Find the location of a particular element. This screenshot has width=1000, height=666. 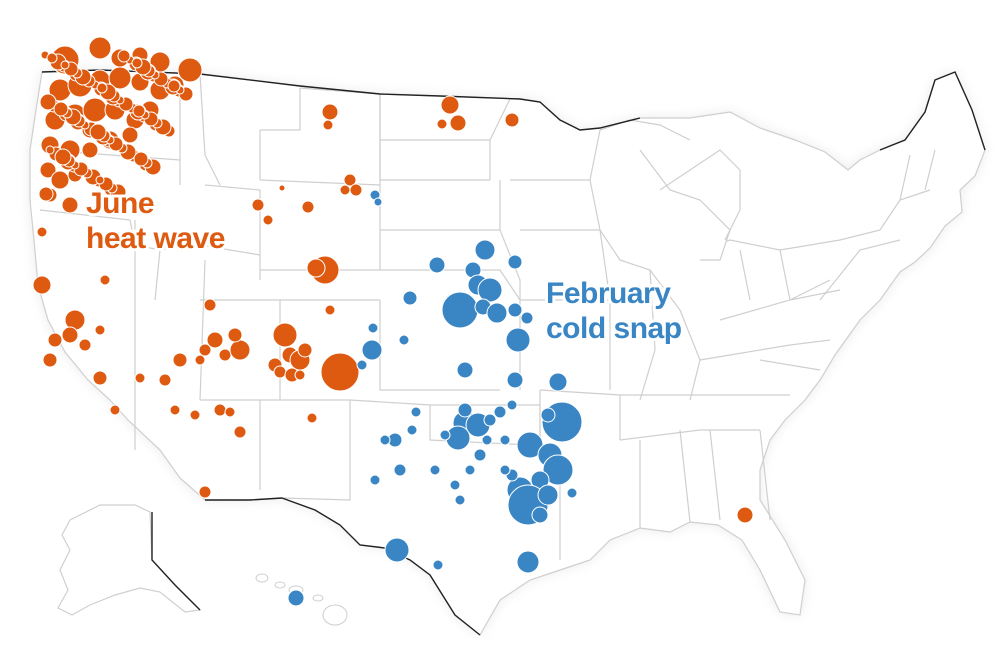

heat-wave-label: June heat wave is located at coordinates (155, 221).